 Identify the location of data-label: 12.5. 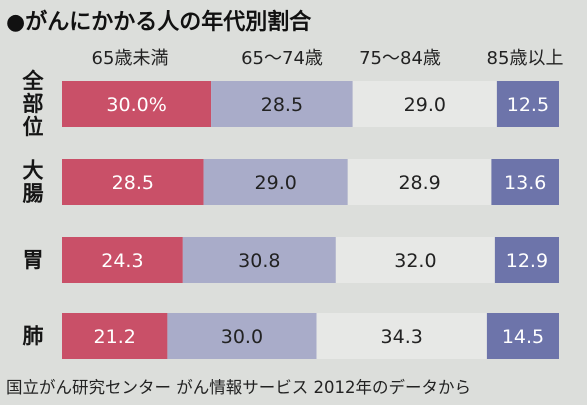
(528, 105).